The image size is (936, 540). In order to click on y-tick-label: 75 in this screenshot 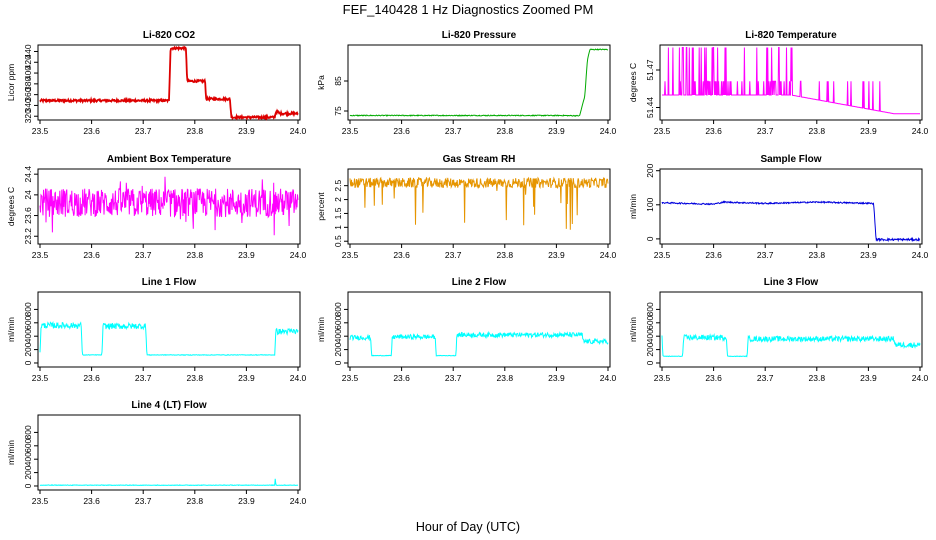, I will do `click(338, 111)`.